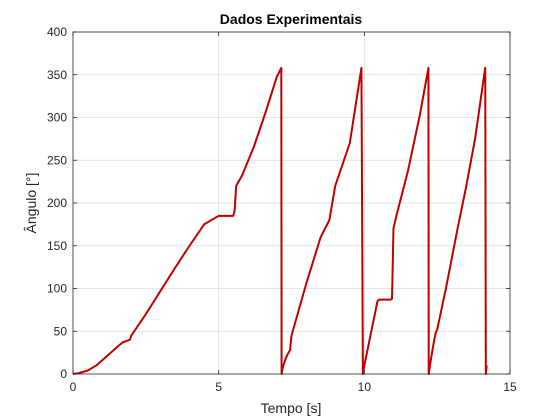 The height and width of the screenshot is (420, 560). What do you see at coordinates (57, 203) in the screenshot?
I see `y-tick-label: 200` at bounding box center [57, 203].